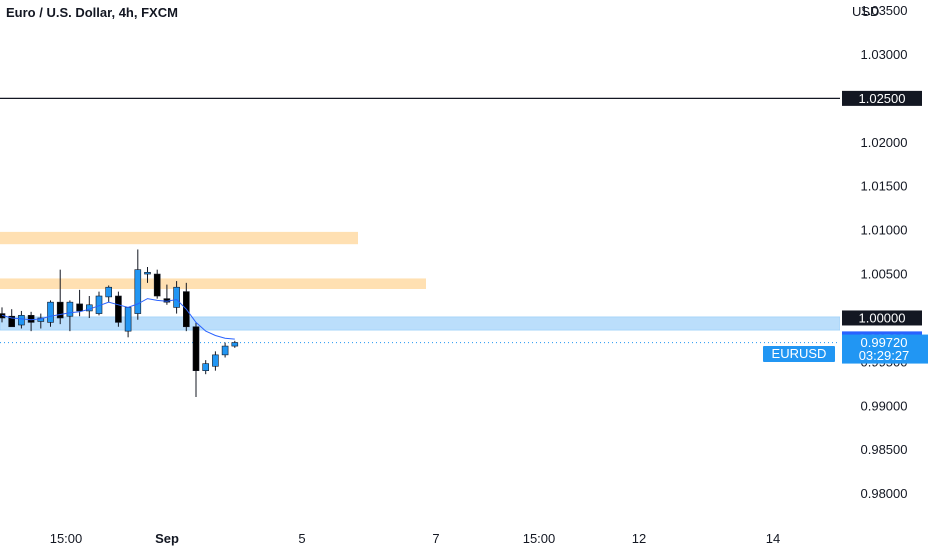 This screenshot has width=932, height=550. Describe the element at coordinates (92, 12) in the screenshot. I see `chart-title: Euro / U.S. Dollar, 4h, FXCM` at that location.